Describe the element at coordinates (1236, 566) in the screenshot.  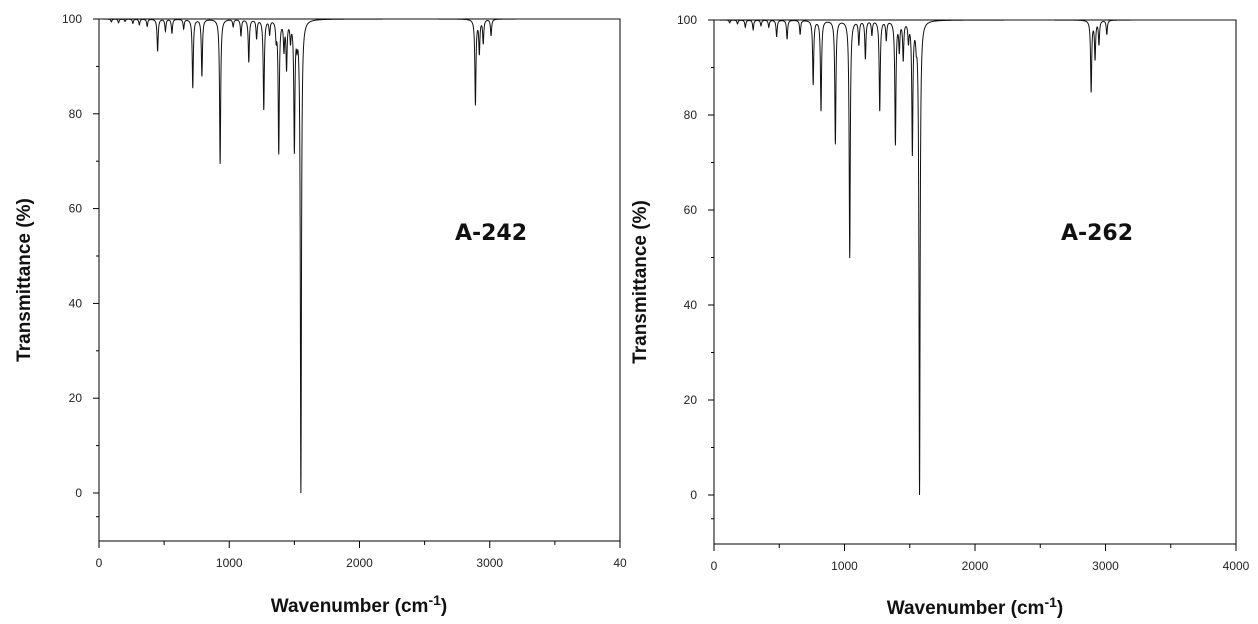
I see `x-tick-label: 4000` at that location.